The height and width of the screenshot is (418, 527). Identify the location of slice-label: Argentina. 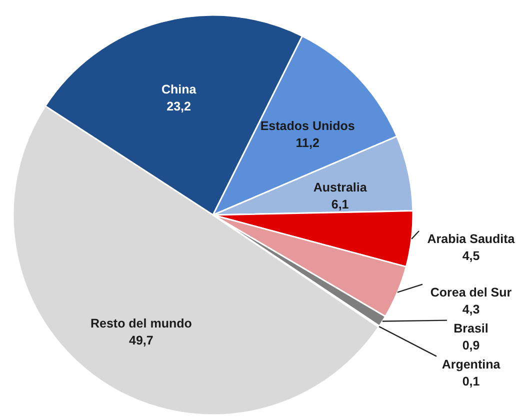
(472, 364).